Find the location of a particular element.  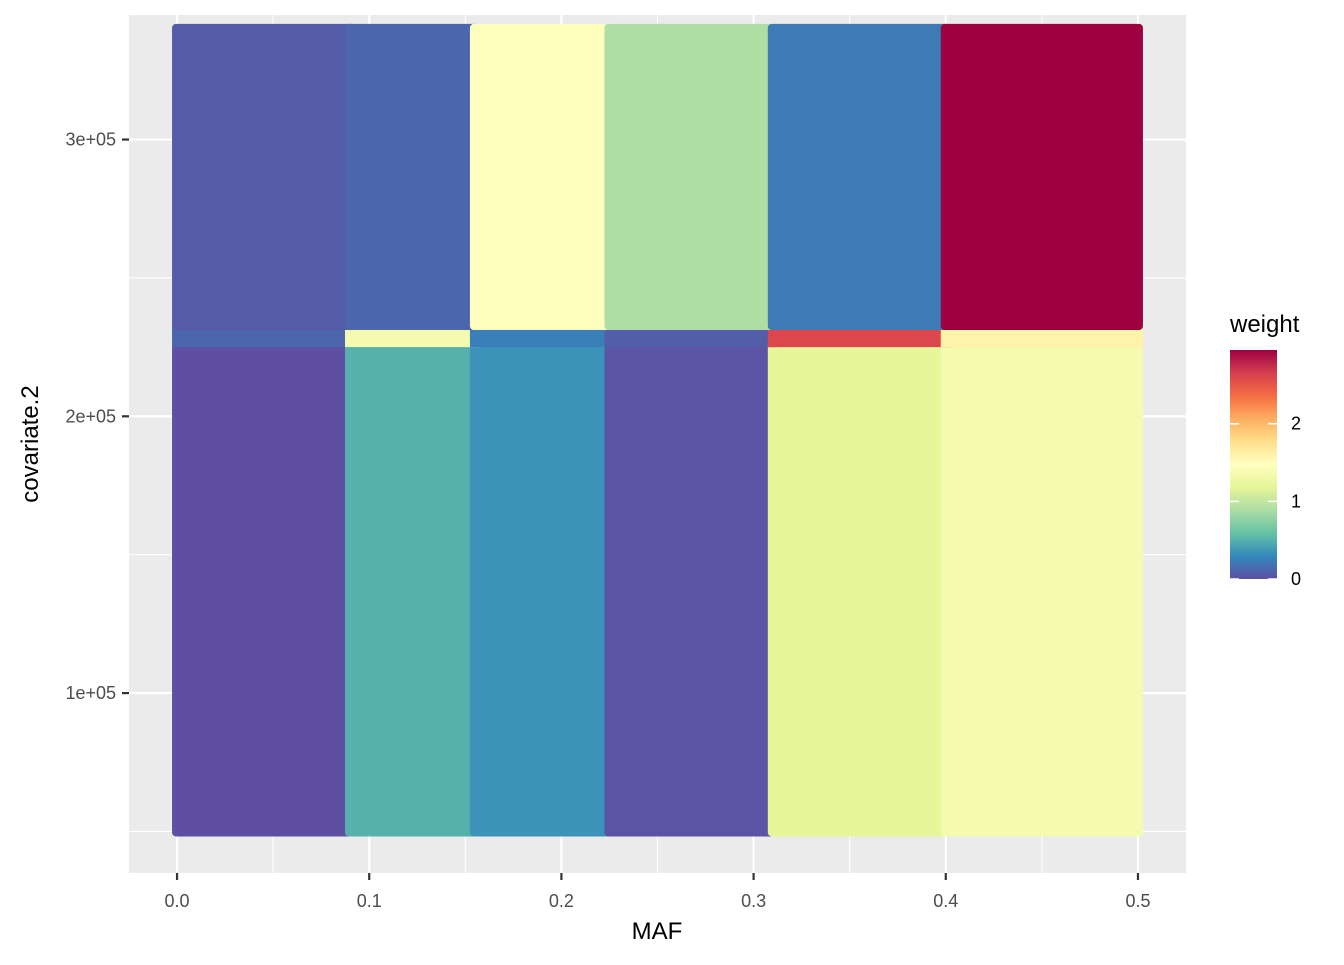

x-tick-label: 0.3 is located at coordinates (753, 901).